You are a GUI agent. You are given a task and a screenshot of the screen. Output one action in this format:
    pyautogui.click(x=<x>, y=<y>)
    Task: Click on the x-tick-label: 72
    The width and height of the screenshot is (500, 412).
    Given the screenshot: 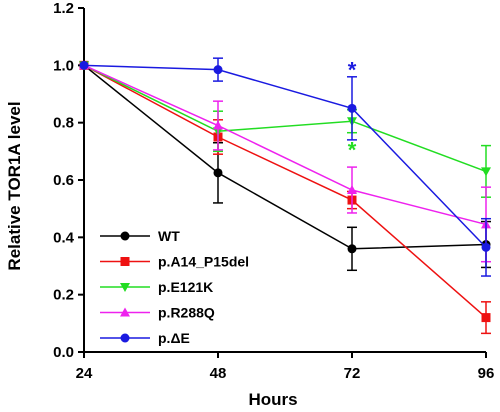 What is the action you would take?
    pyautogui.click(x=352, y=373)
    